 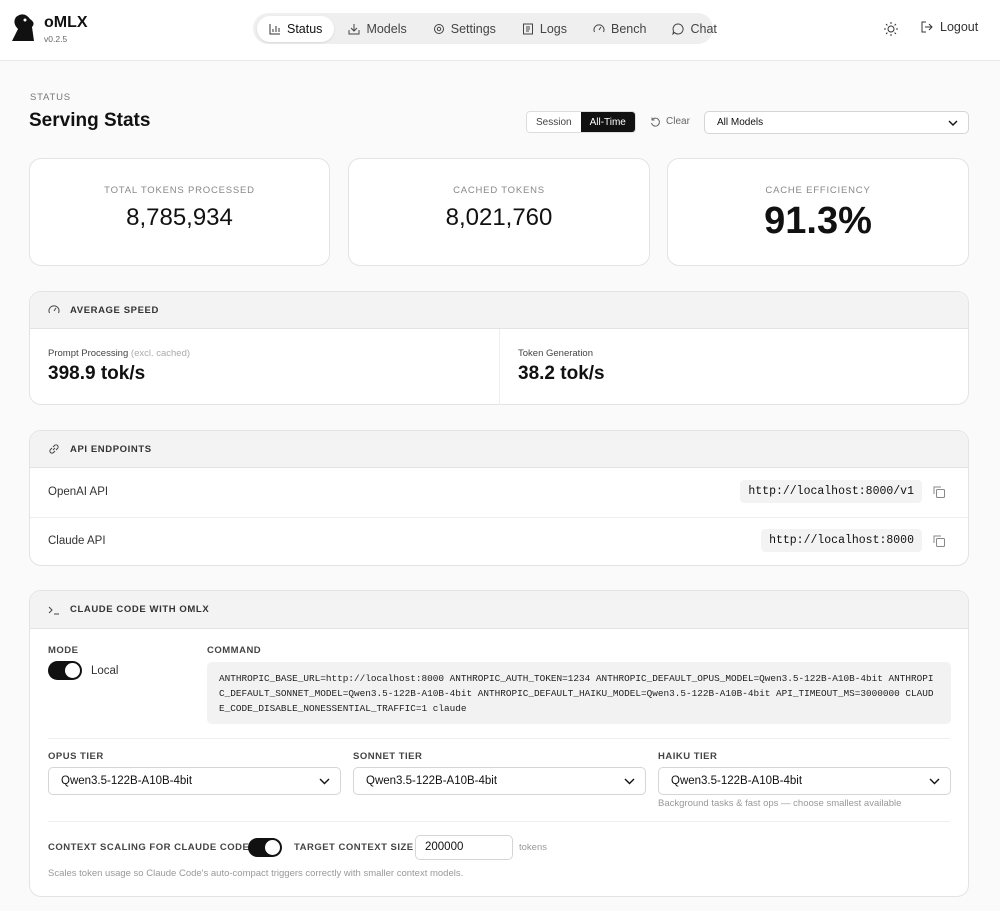 I want to click on model-filter: All Models, so click(x=836, y=122).